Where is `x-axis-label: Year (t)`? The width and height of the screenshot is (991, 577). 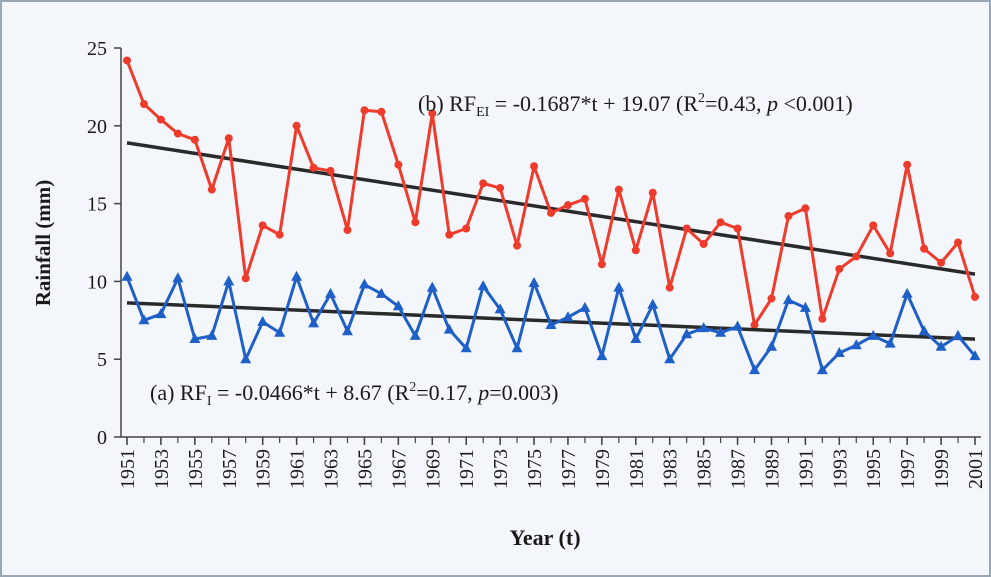
x-axis-label: Year (t) is located at coordinates (544, 537).